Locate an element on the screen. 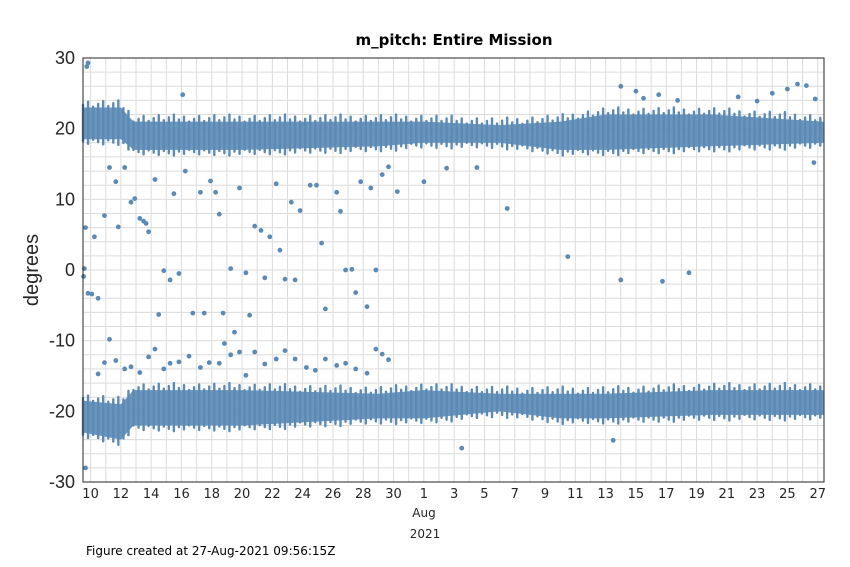  y-axis-label: degrees is located at coordinates (32, 270).